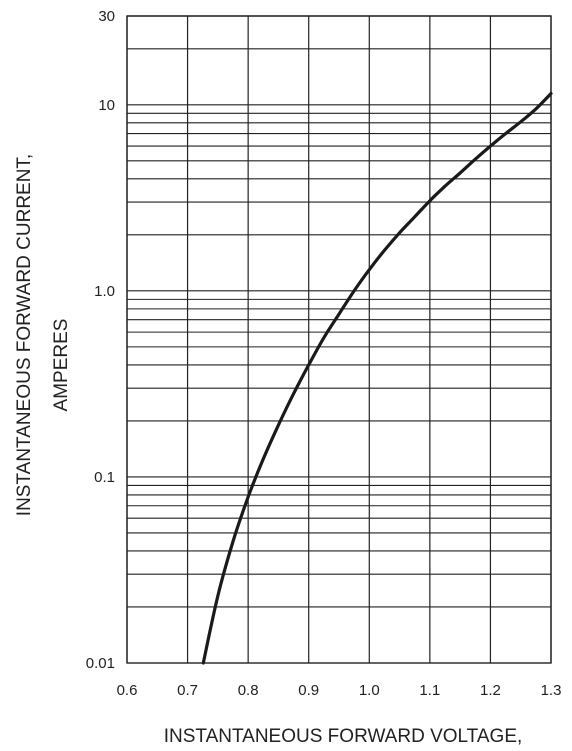 The width and height of the screenshot is (572, 751). Describe the element at coordinates (369, 690) in the screenshot. I see `x-tick-label: 1.0` at that location.